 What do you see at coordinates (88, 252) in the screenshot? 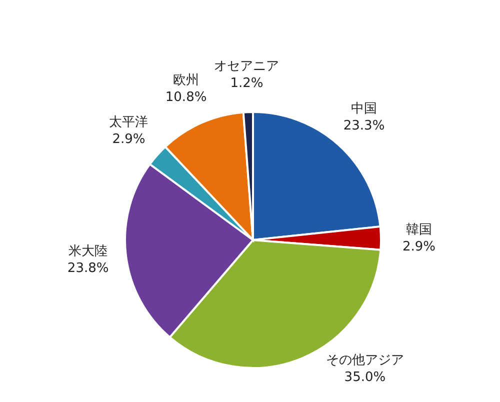
I see `slice-label: 米大陸` at bounding box center [88, 252].